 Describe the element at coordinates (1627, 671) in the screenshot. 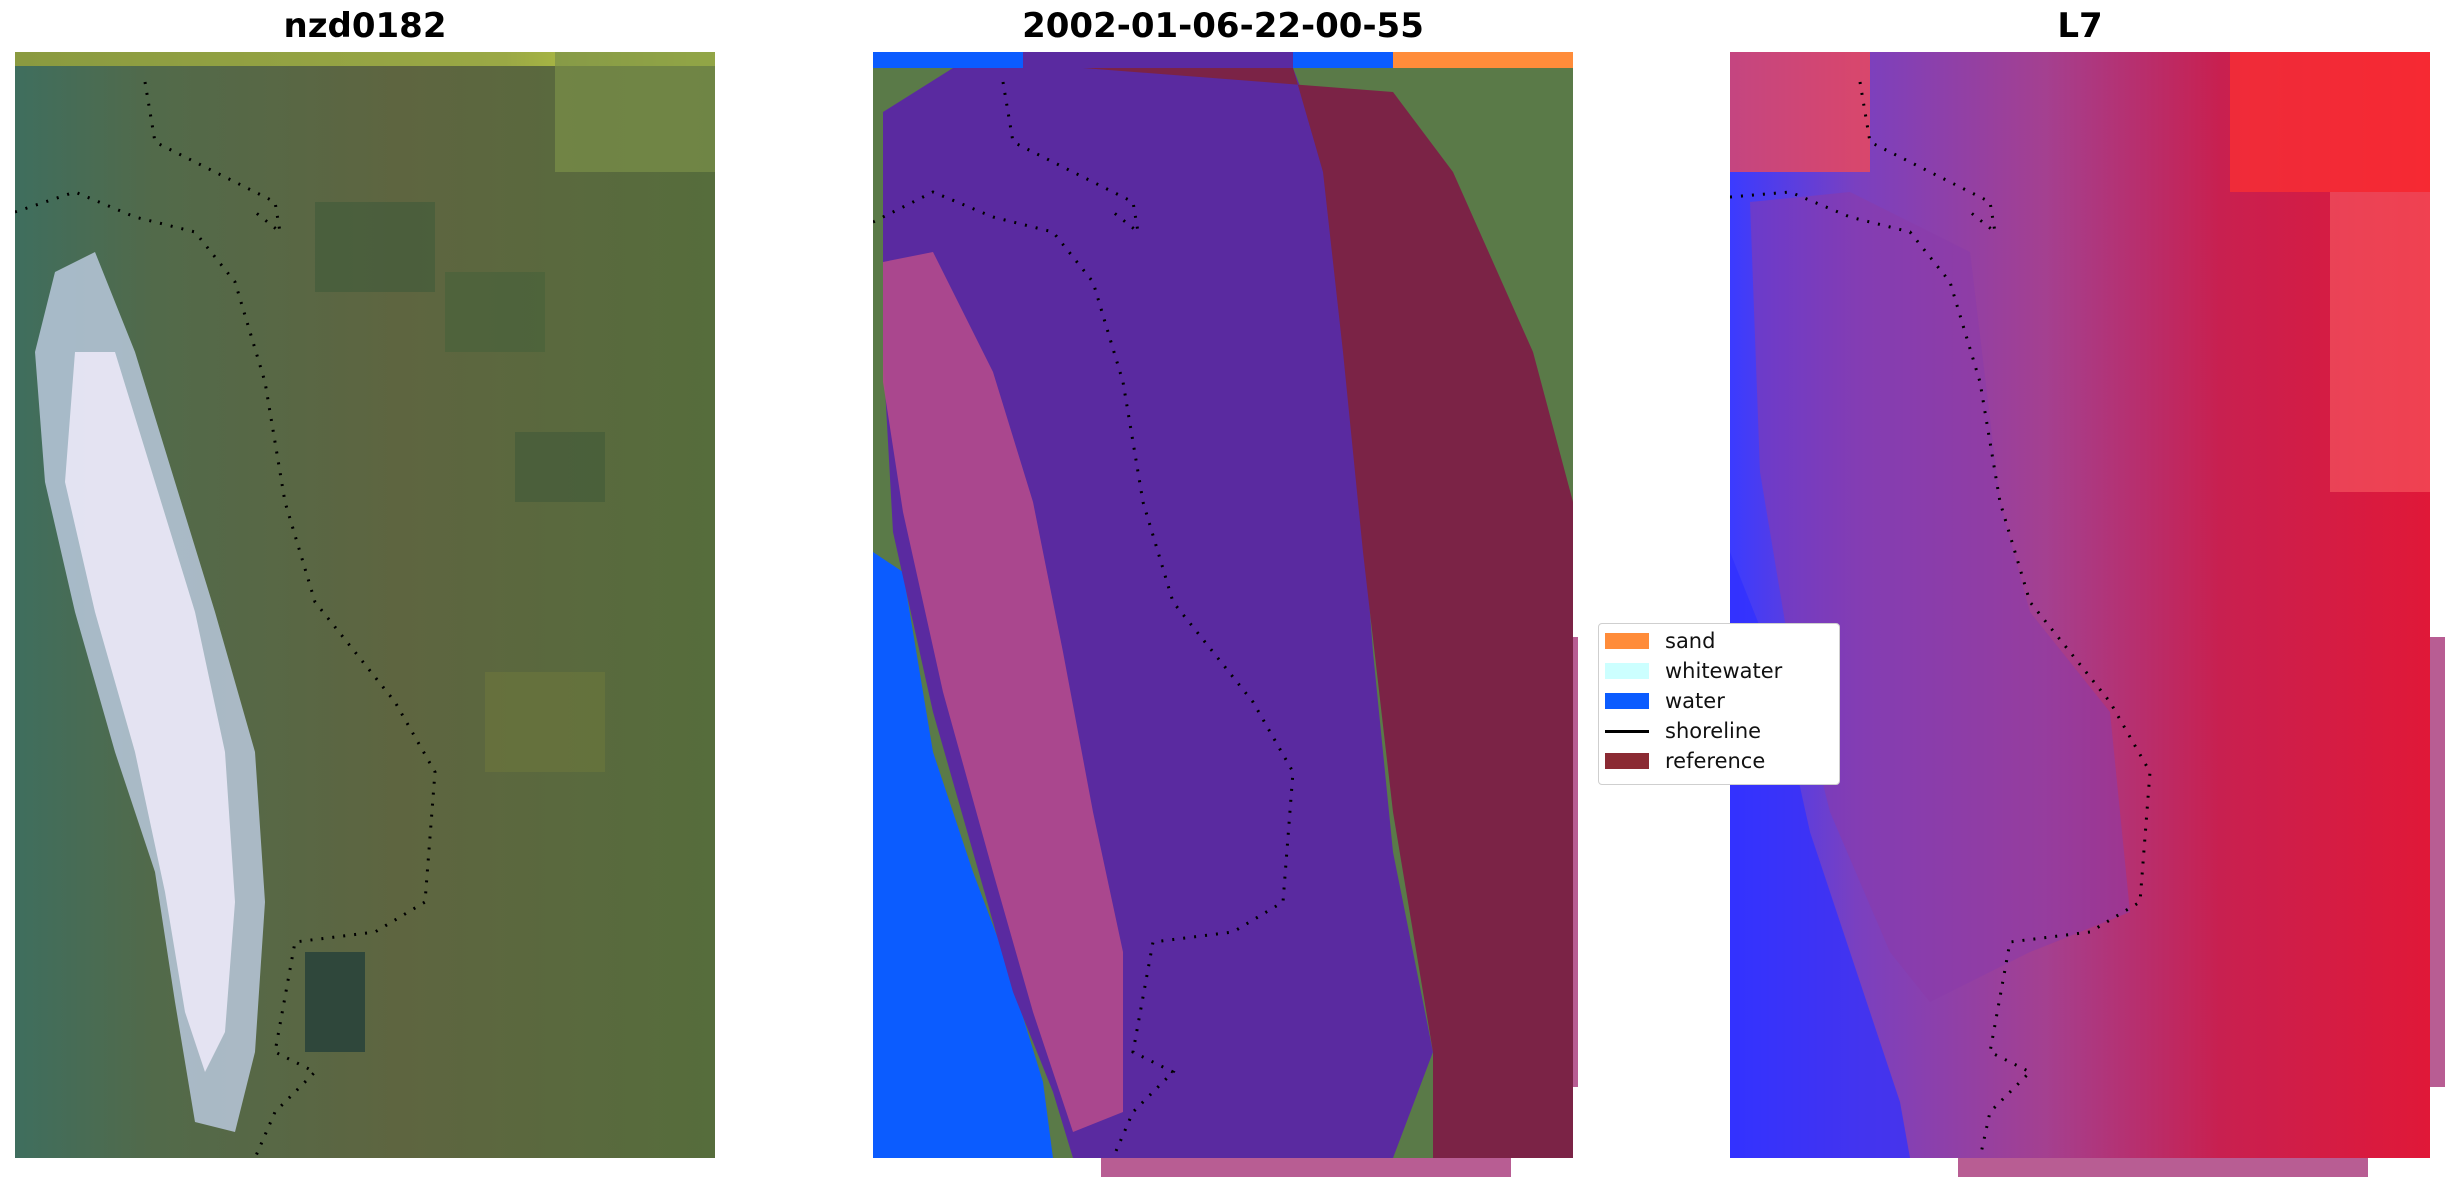

I see `whitewater-swatch` at that location.